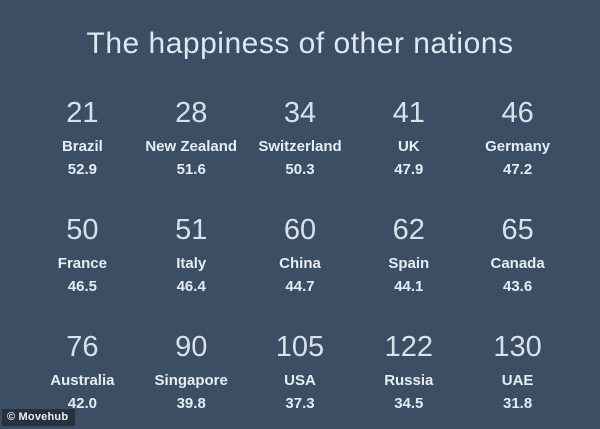 The image size is (600, 429). I want to click on nation-cell-italy: 51 Italy 46.4, so click(191, 254).